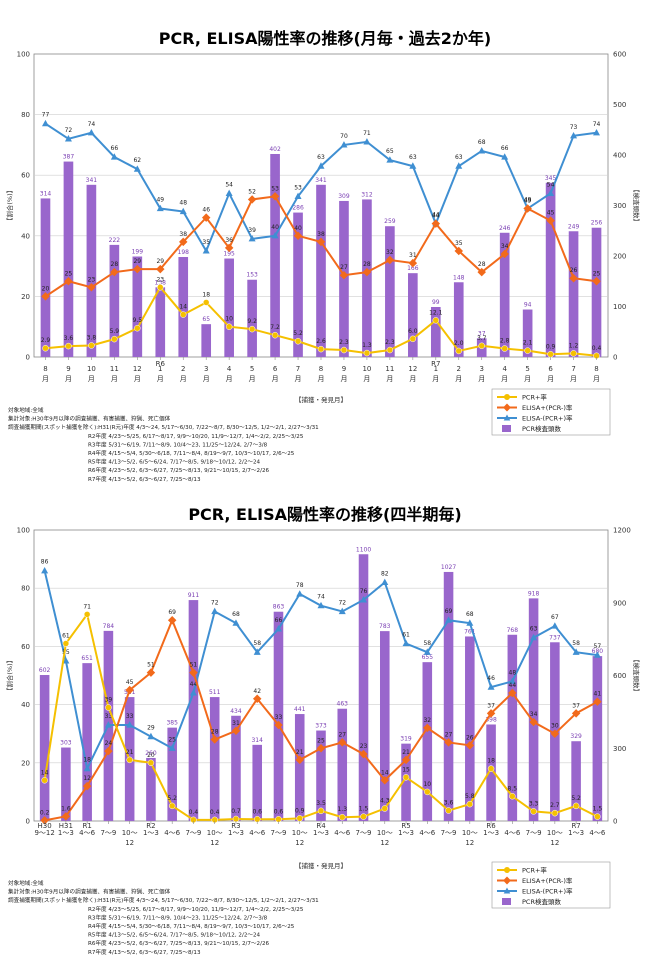  I want to click on bar-value-label: 863, so click(279, 607).